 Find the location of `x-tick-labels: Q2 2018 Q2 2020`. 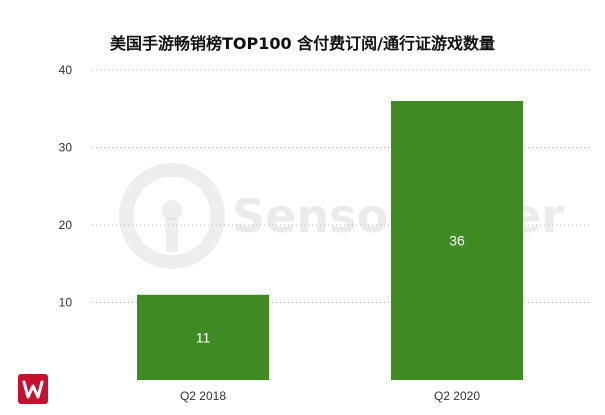

x-tick-labels: Q2 2018 Q2 2020 is located at coordinates (330, 396).